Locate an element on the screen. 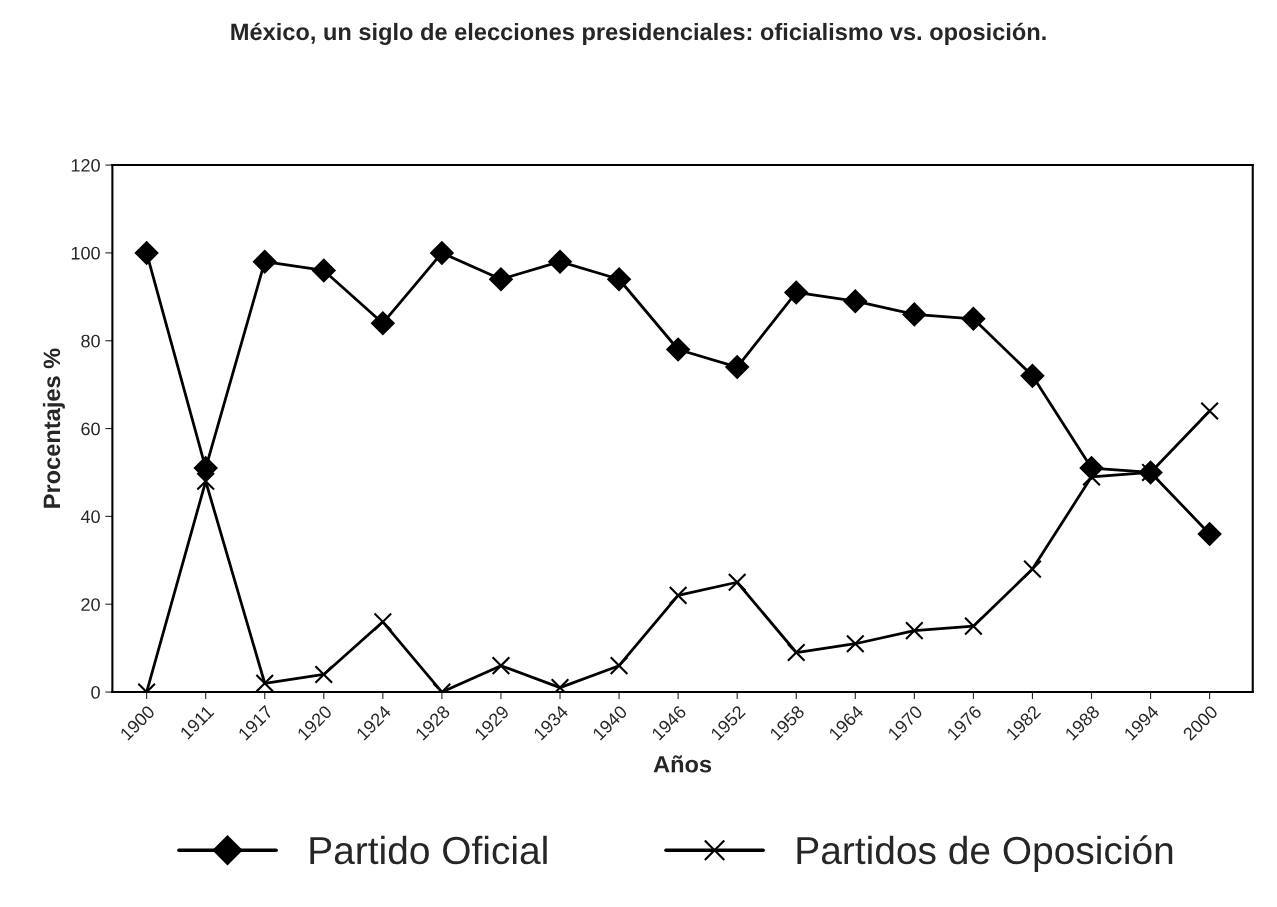 The width and height of the screenshot is (1277, 907). x-axis-title: Años is located at coordinates (682, 764).